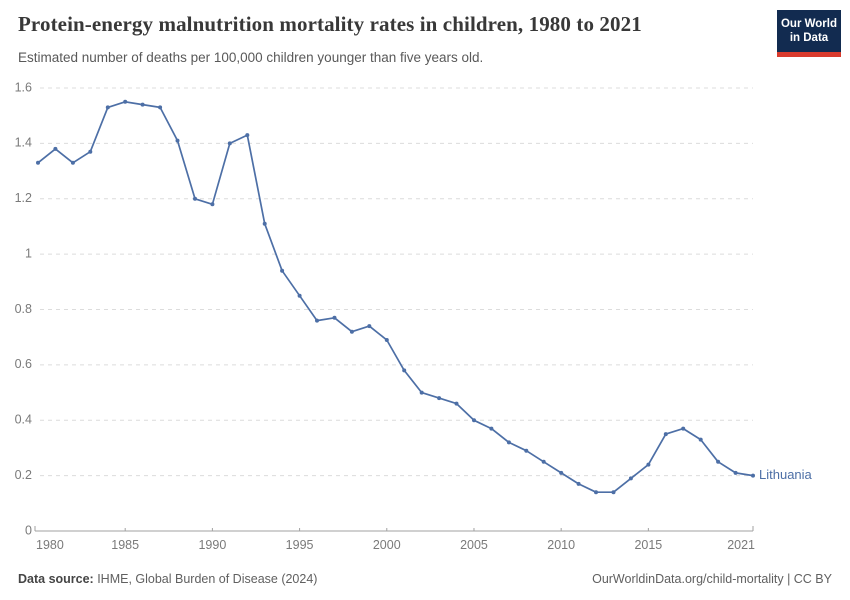 Image resolution: width=850 pixels, height=600 pixels. Describe the element at coordinates (809, 38) in the screenshot. I see `owid-logo-line2: in Data` at that location.